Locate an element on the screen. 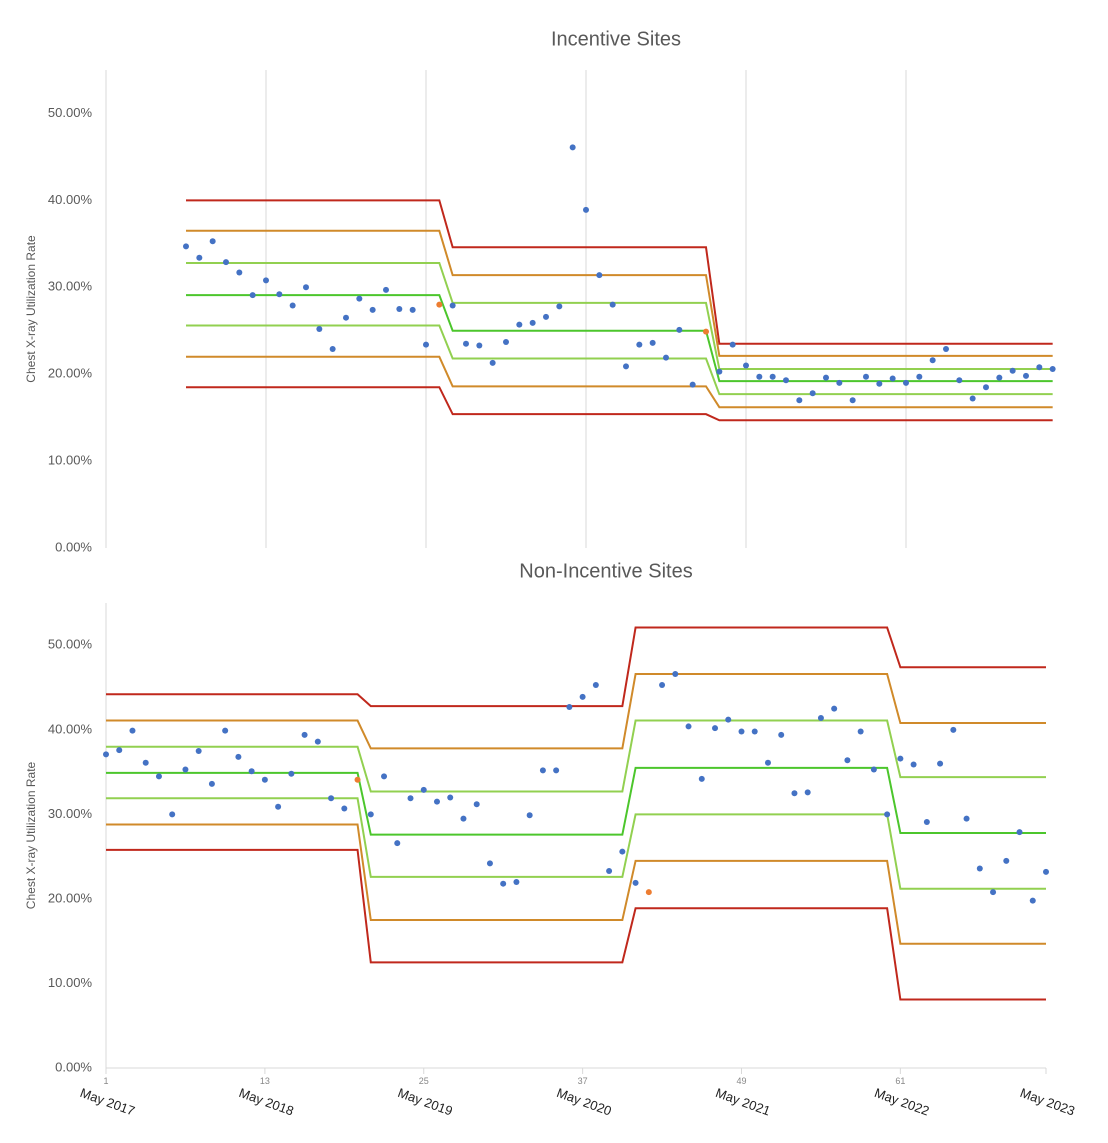 The height and width of the screenshot is (1143, 1108). y-tick-label: 20.00% is located at coordinates (70, 373).